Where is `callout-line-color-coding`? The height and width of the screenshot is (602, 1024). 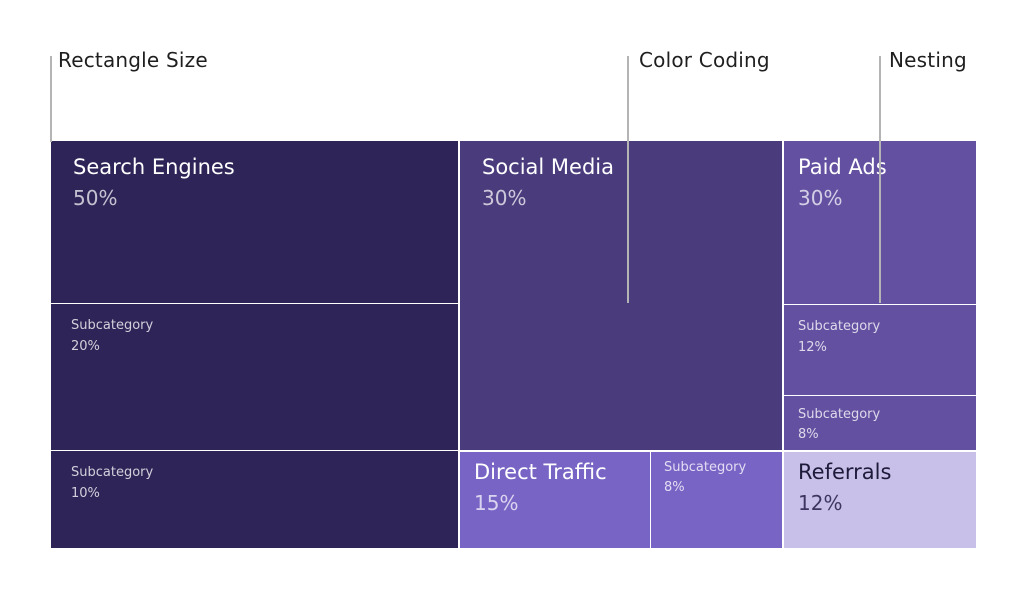 callout-line-color-coding is located at coordinates (628, 179).